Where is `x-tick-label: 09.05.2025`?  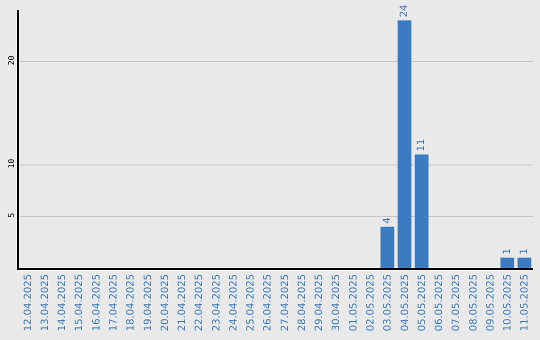 x-tick-label: 09.05.2025 is located at coordinates (490, 303).